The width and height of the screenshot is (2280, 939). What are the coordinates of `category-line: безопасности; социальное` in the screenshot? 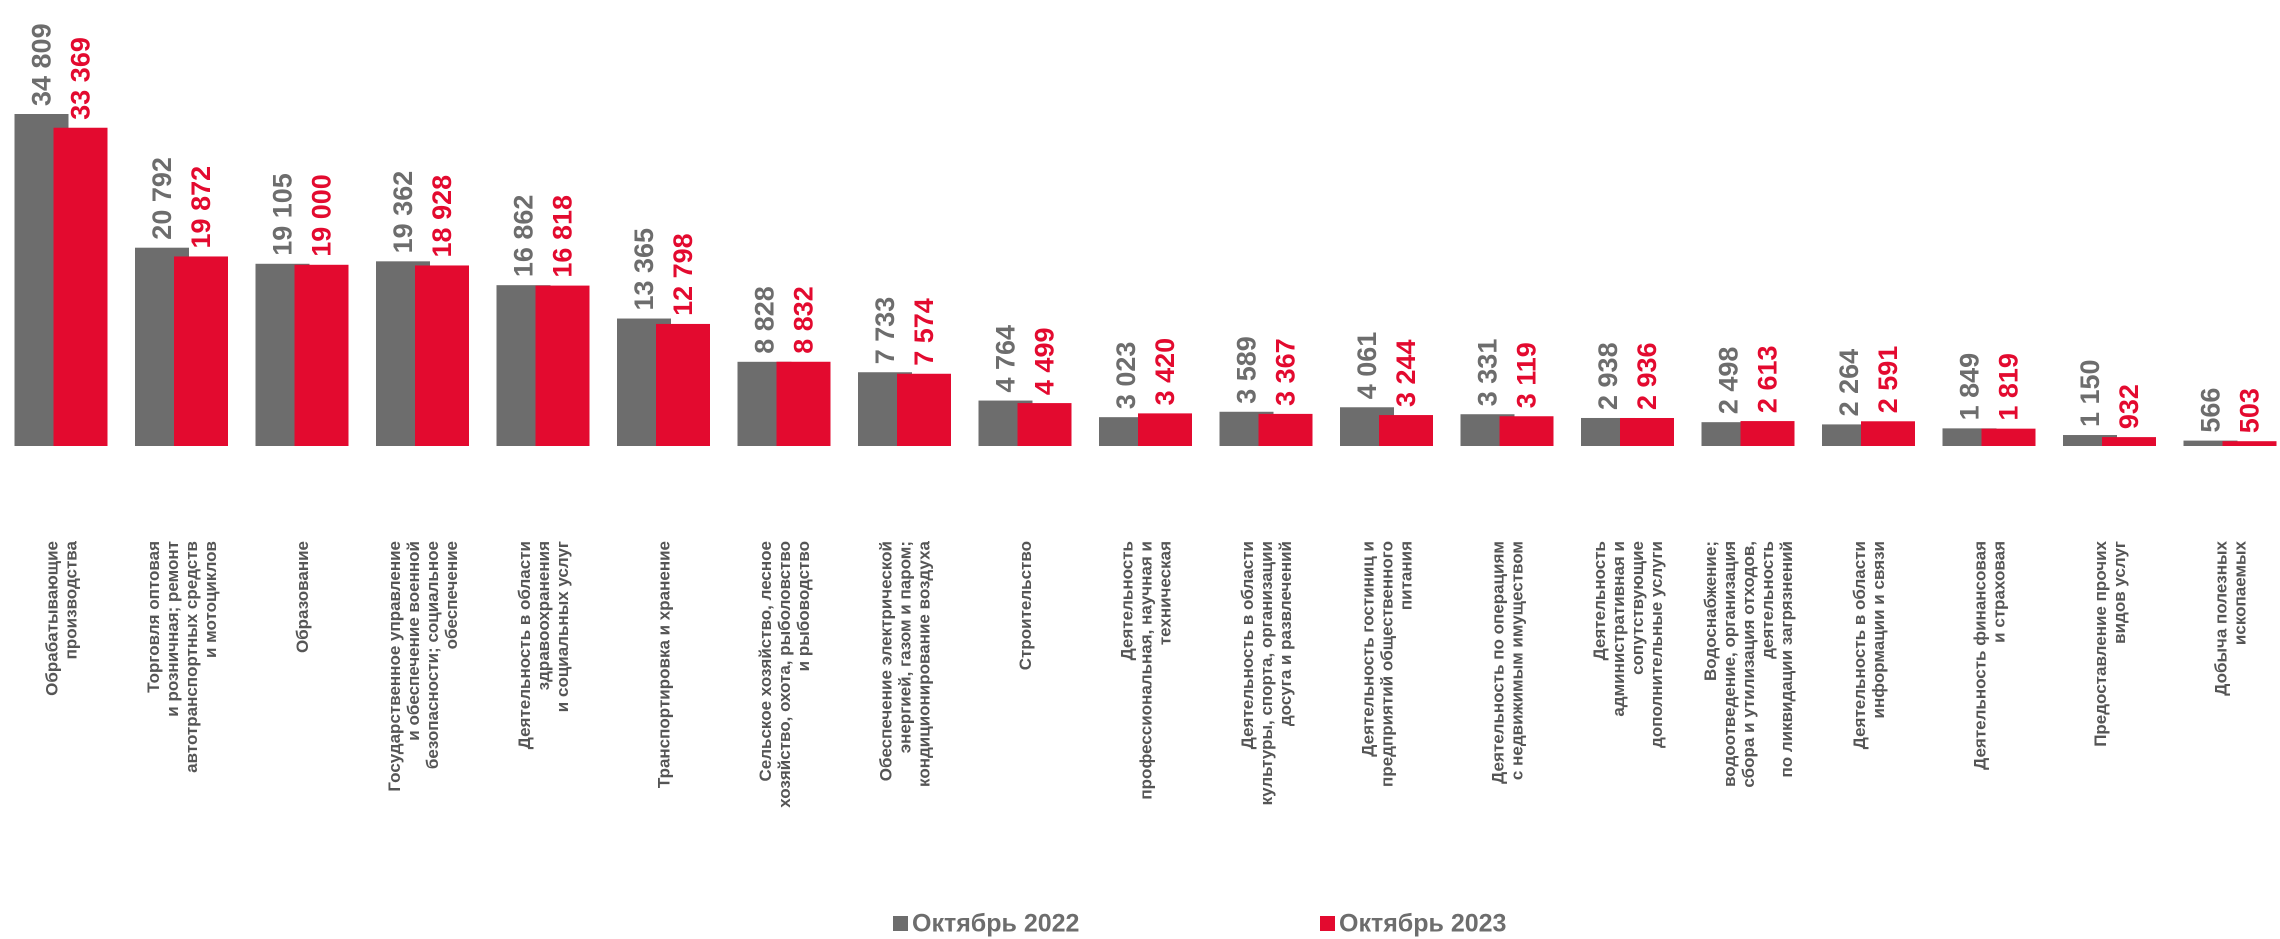 It's located at (432, 655).